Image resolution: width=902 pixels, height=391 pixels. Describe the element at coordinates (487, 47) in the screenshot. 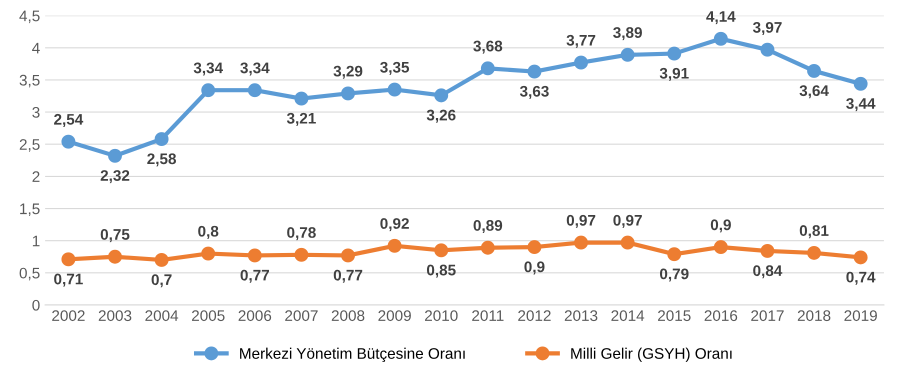

I see `data-label: 3,68` at that location.